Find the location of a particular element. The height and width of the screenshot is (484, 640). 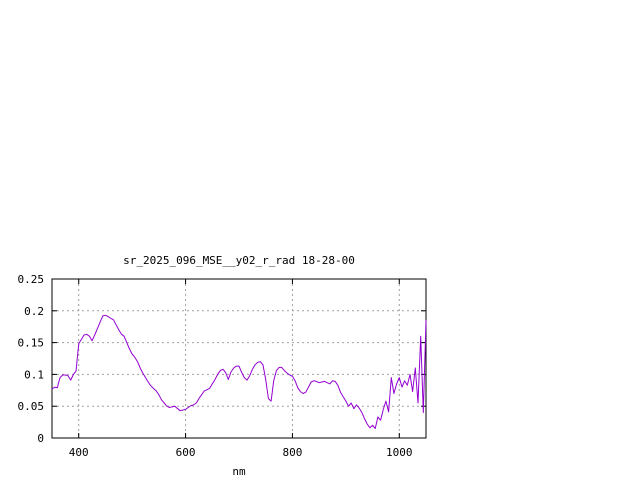

chart-title: sr_2025_096_MSE__y02_r_rad 18-28-00 is located at coordinates (239, 260).